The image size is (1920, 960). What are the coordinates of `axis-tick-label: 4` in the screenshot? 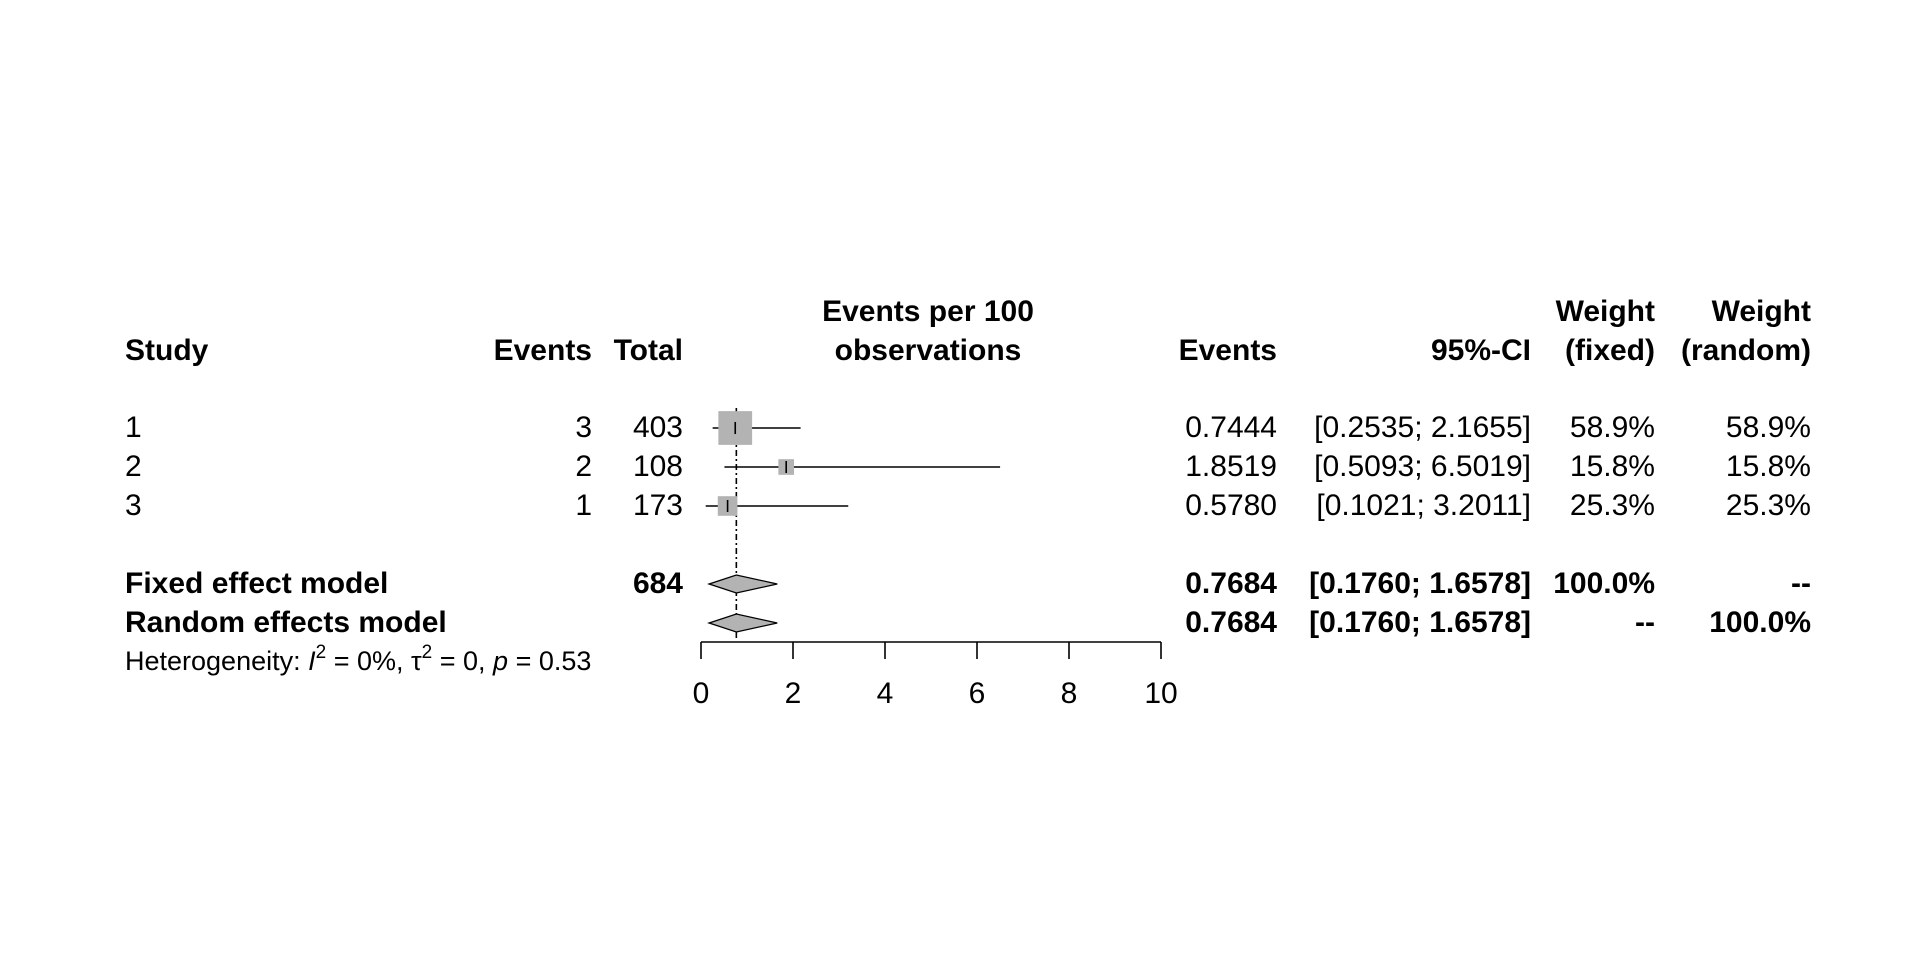 It's located at (885, 693).